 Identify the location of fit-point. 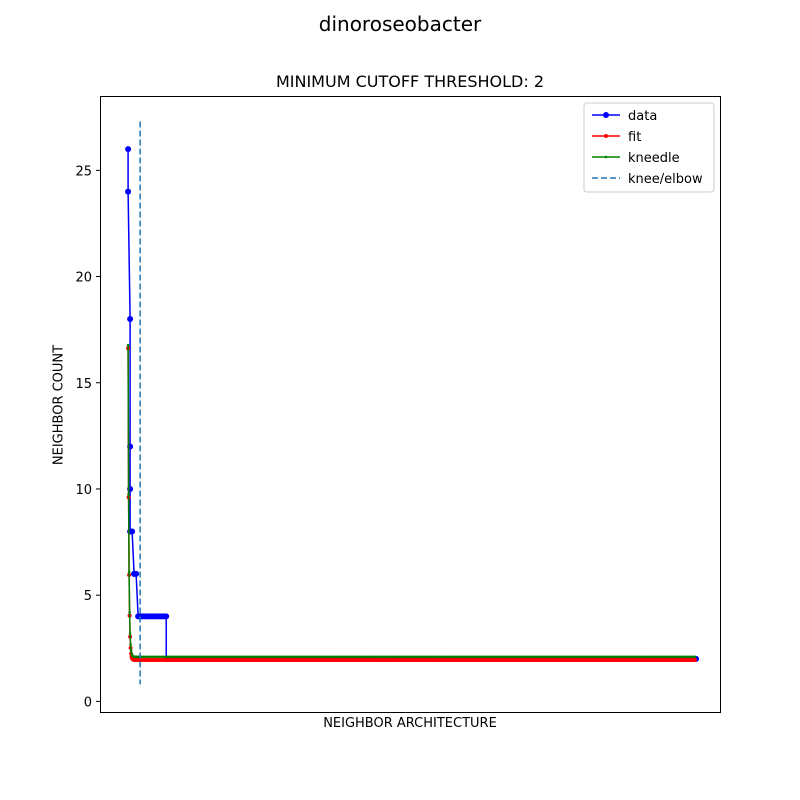
(694, 659).